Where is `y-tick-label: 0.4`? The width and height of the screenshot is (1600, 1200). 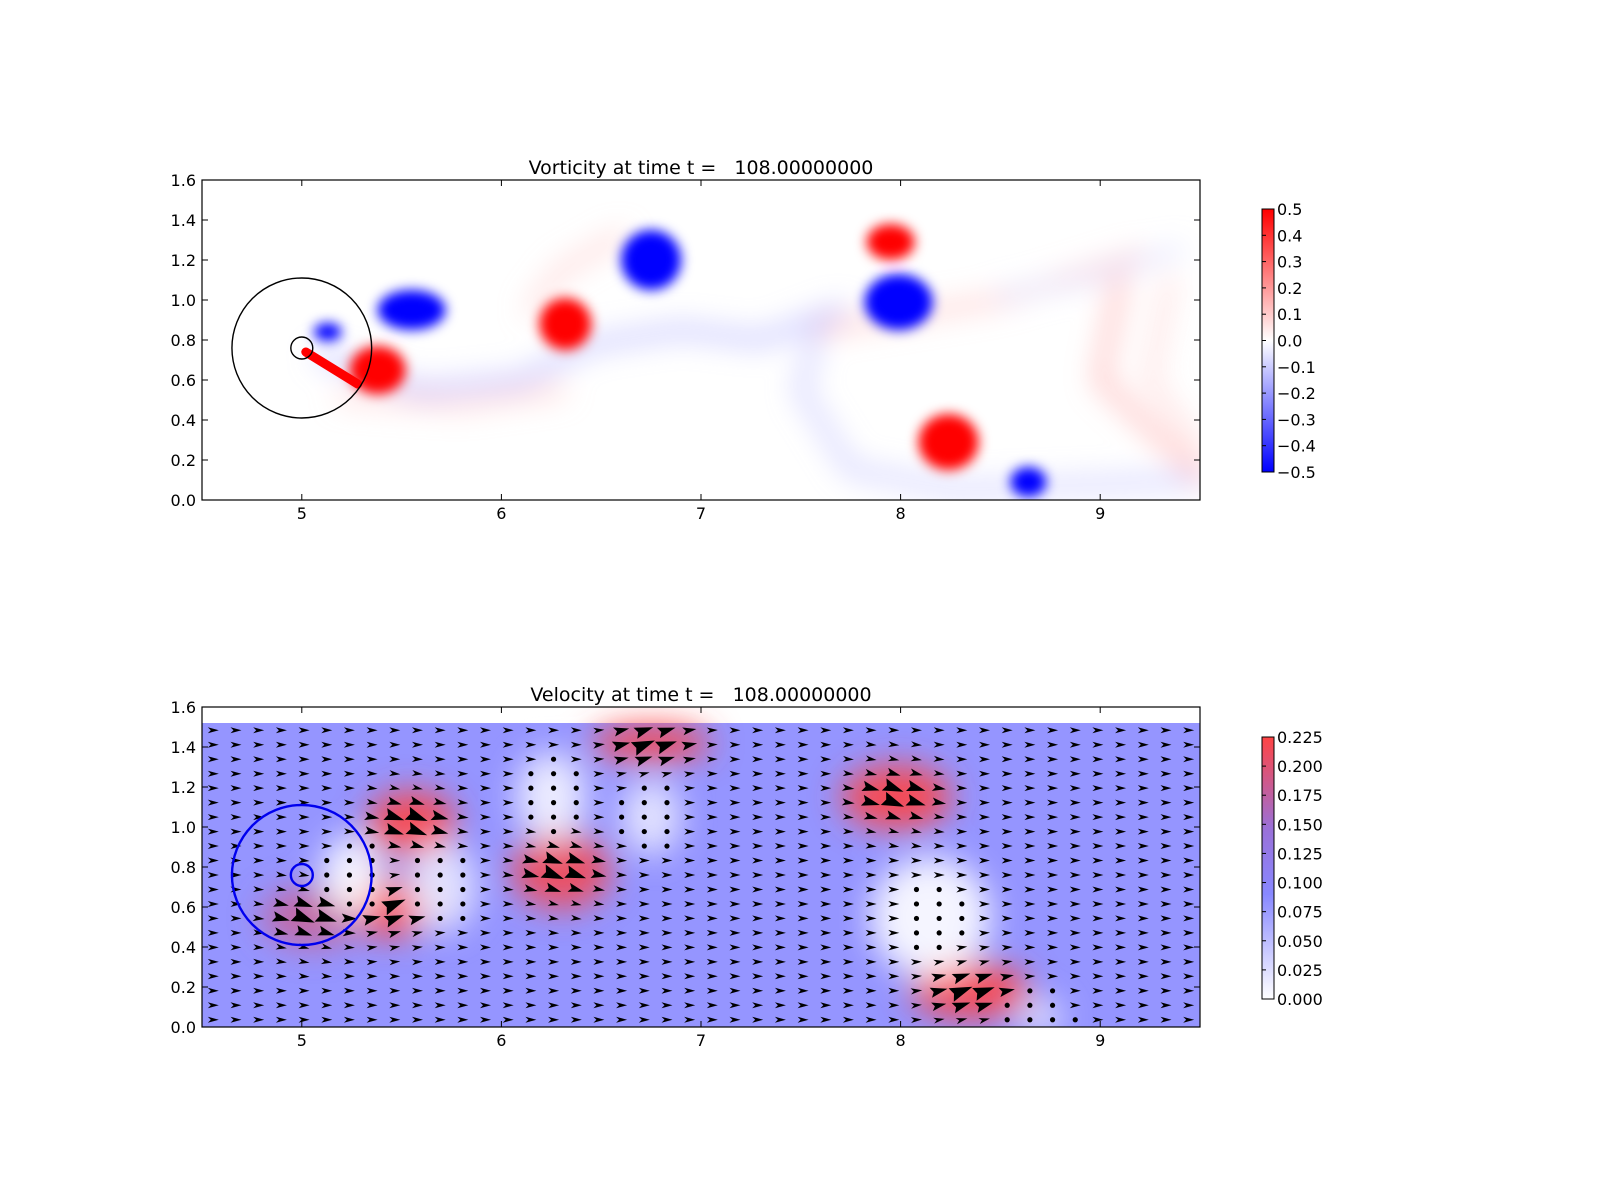
y-tick-label: 0.4 is located at coordinates (183, 947).